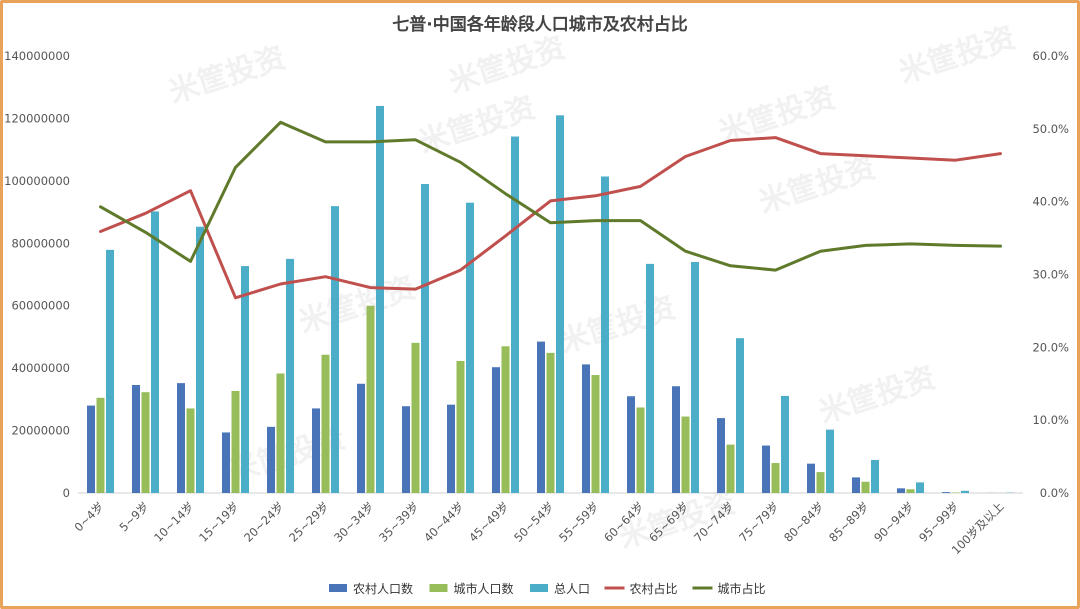 Image resolution: width=1080 pixels, height=609 pixels. I want to click on y-left-tick-label: 80000000, so click(40, 243).